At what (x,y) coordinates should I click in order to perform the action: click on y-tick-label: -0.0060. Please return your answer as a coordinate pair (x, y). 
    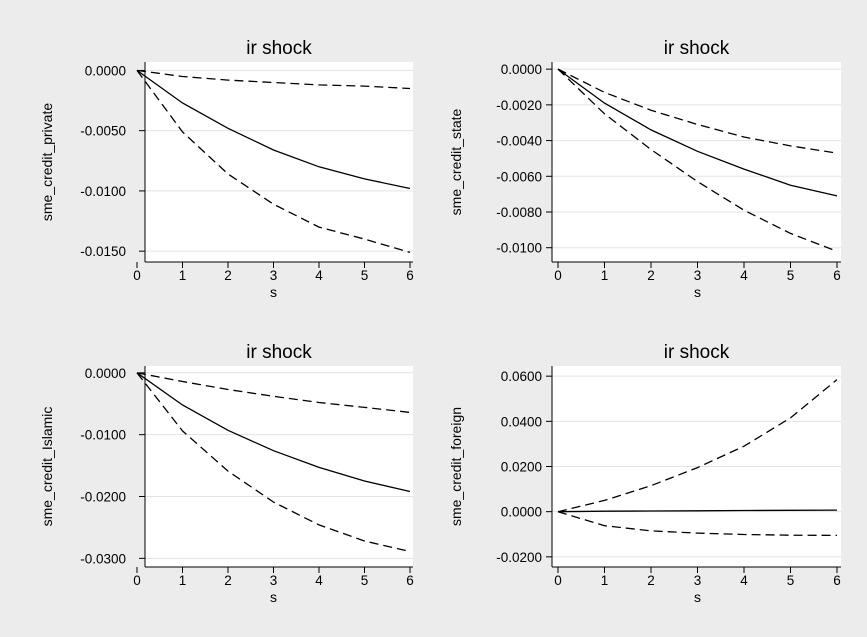
    Looking at the image, I should click on (519, 176).